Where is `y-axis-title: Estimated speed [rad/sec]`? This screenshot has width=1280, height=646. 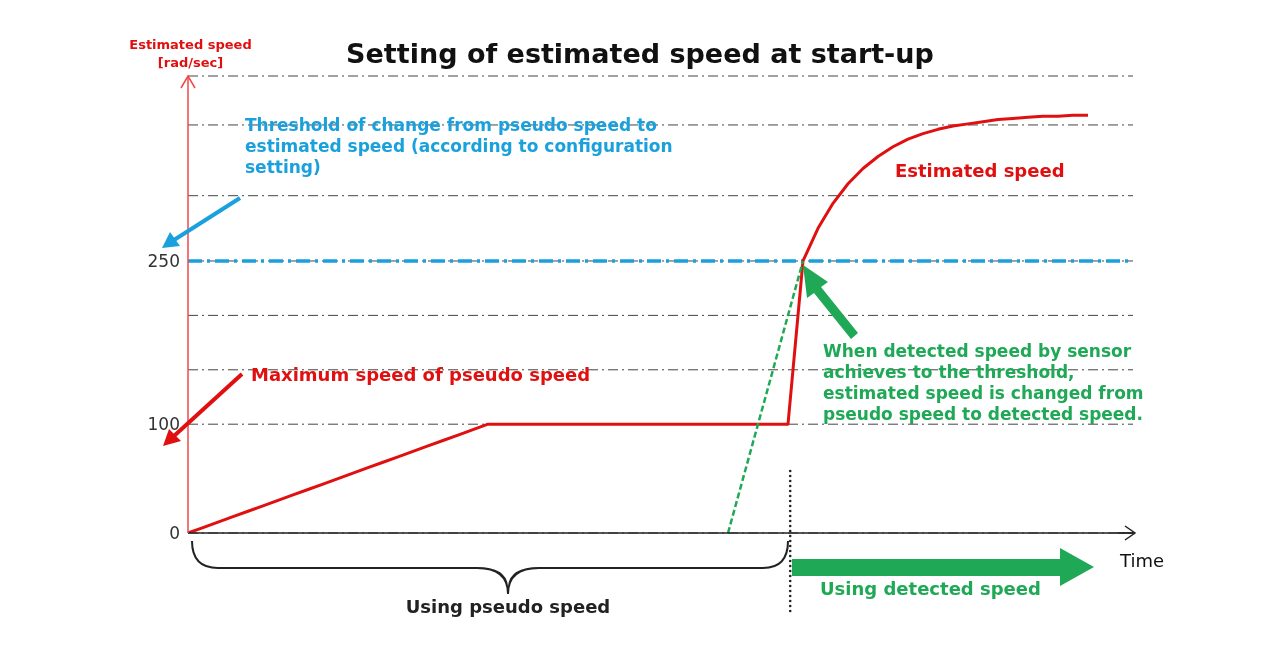
y-axis-title: Estimated speed [rad/sec] is located at coordinates (190, 54).